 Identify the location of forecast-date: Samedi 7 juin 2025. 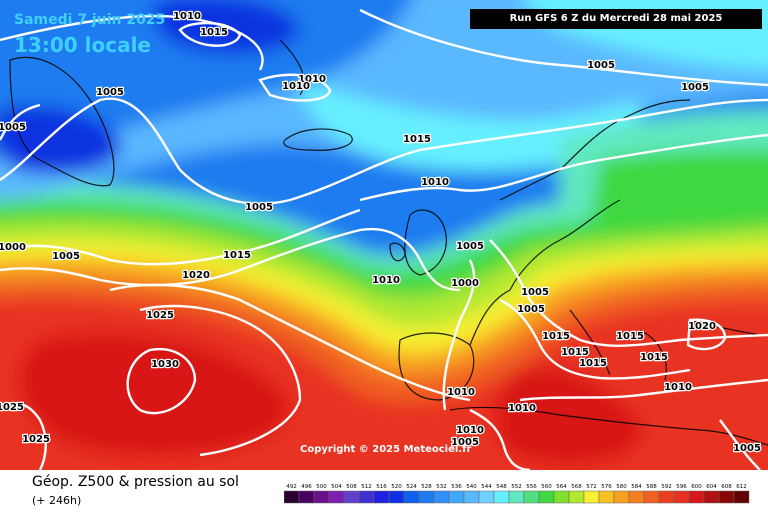
(90, 20).